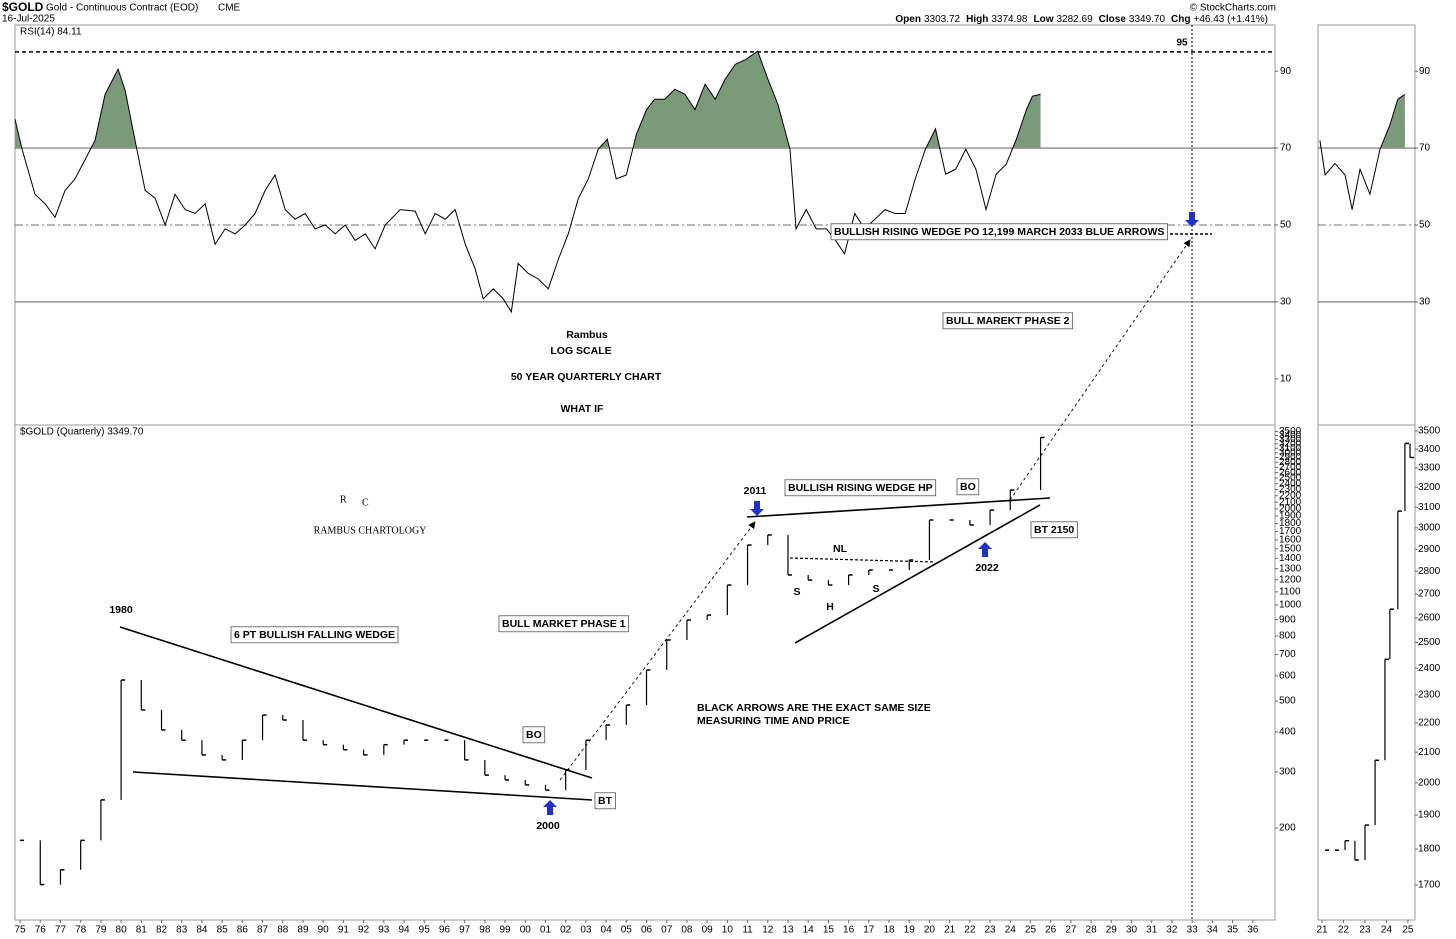 Image resolution: width=1456 pixels, height=939 pixels. Describe the element at coordinates (1231, 19) in the screenshot. I see `quote-value: +46.43 (+1.41%)` at that location.